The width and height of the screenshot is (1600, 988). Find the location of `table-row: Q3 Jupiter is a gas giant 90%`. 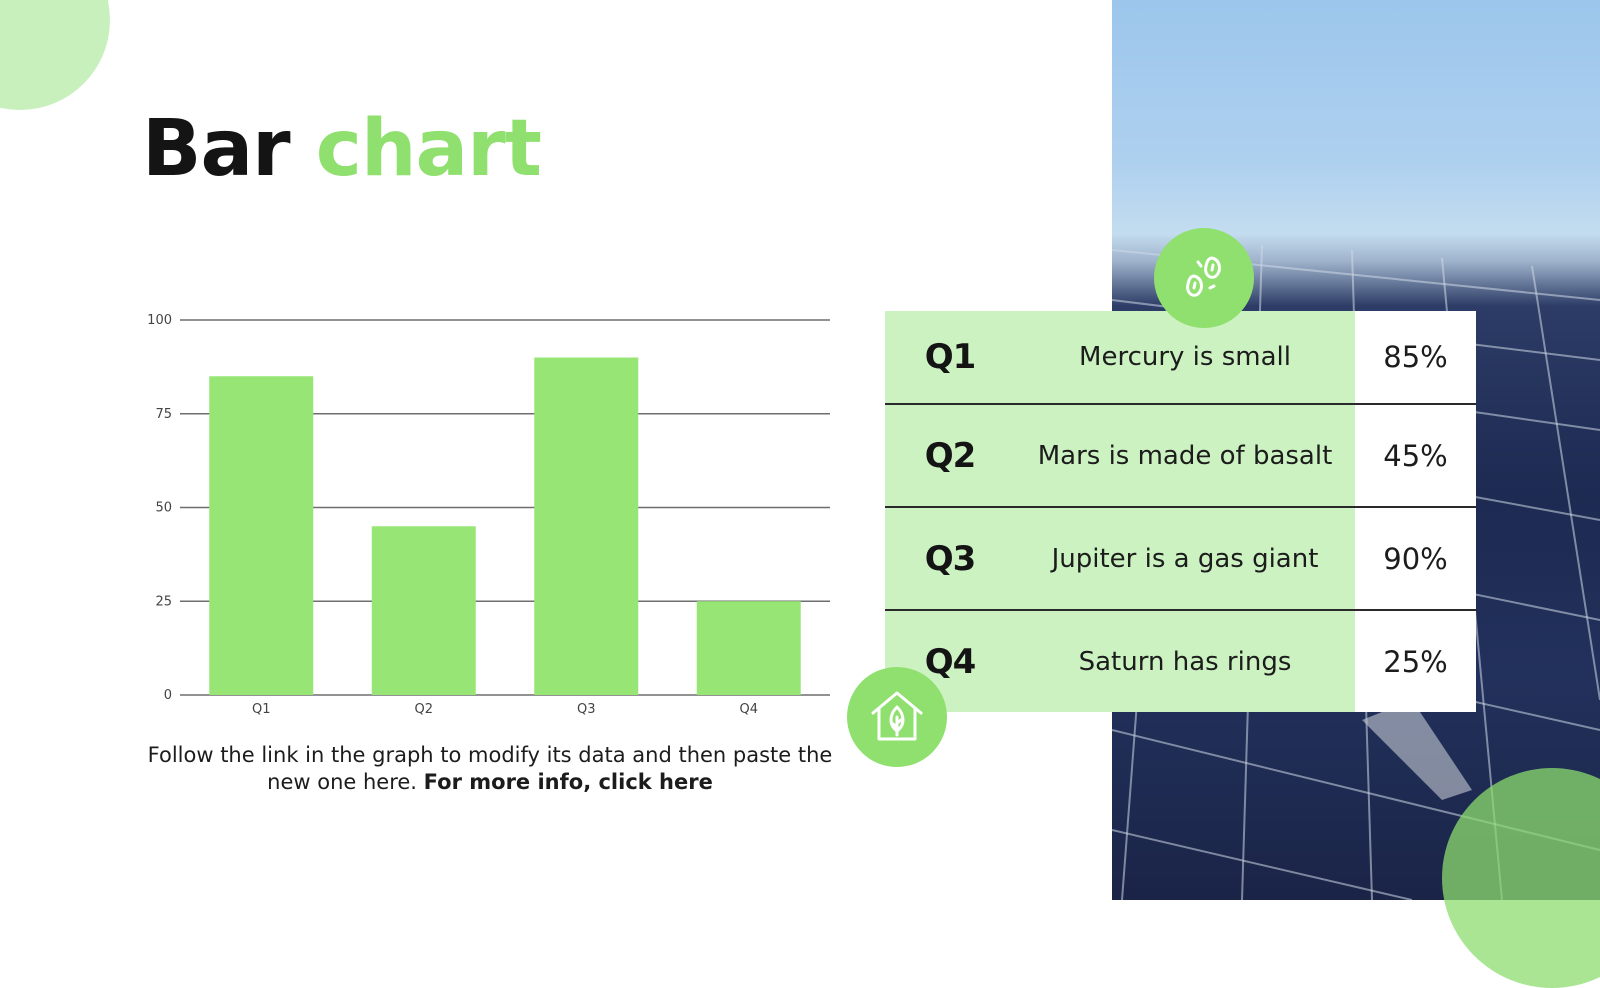

table-row: Q3 Jupiter is a gas giant 90% is located at coordinates (1180, 559).